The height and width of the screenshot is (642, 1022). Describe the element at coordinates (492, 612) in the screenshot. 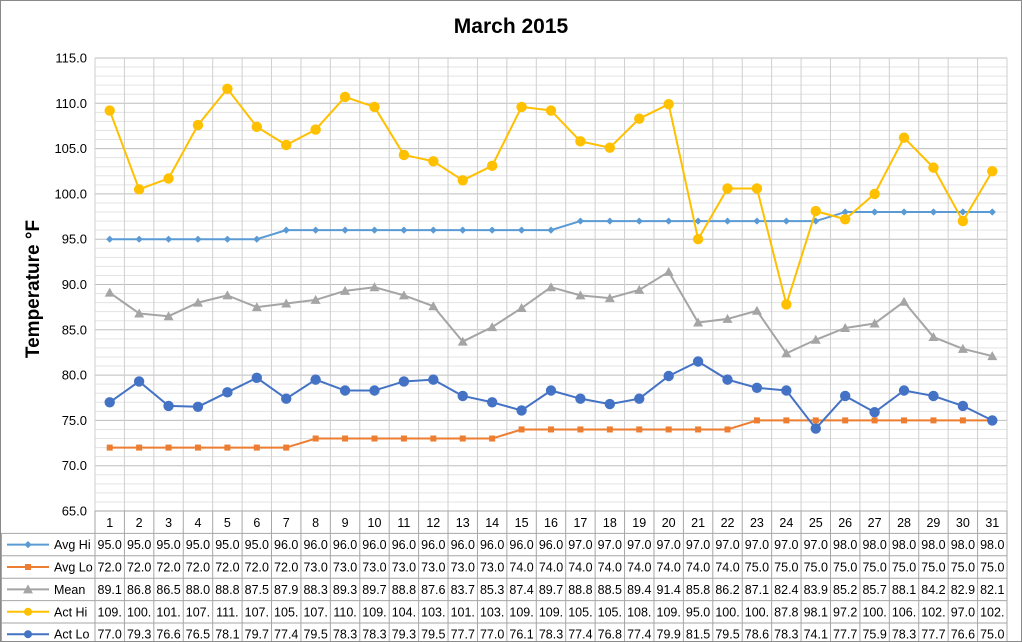

I see `data-label: 103.` at that location.